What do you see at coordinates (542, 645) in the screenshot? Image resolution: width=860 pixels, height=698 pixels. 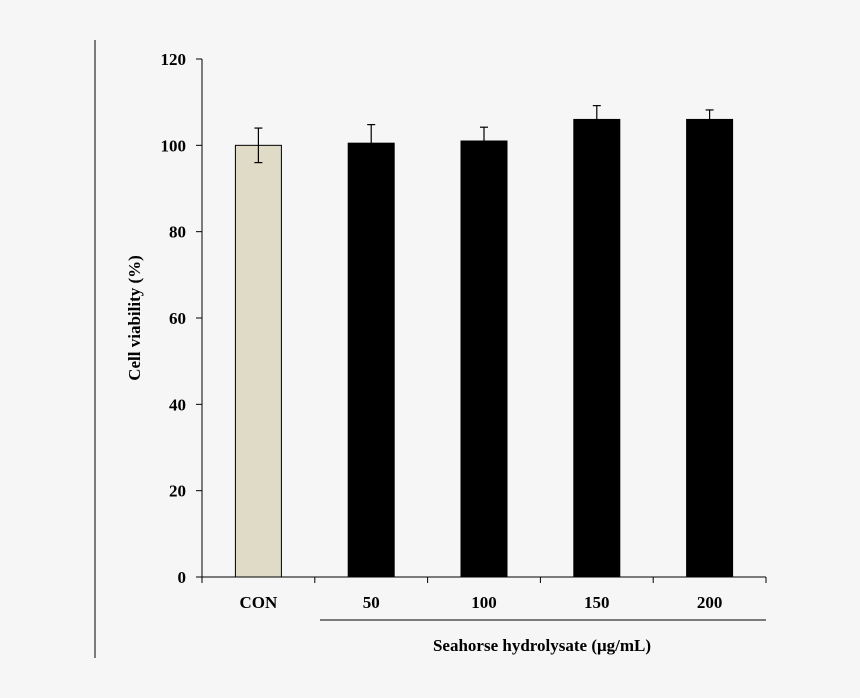 I see `x-group-label: Seahorse hydrolysate (μg/mL)` at bounding box center [542, 645].